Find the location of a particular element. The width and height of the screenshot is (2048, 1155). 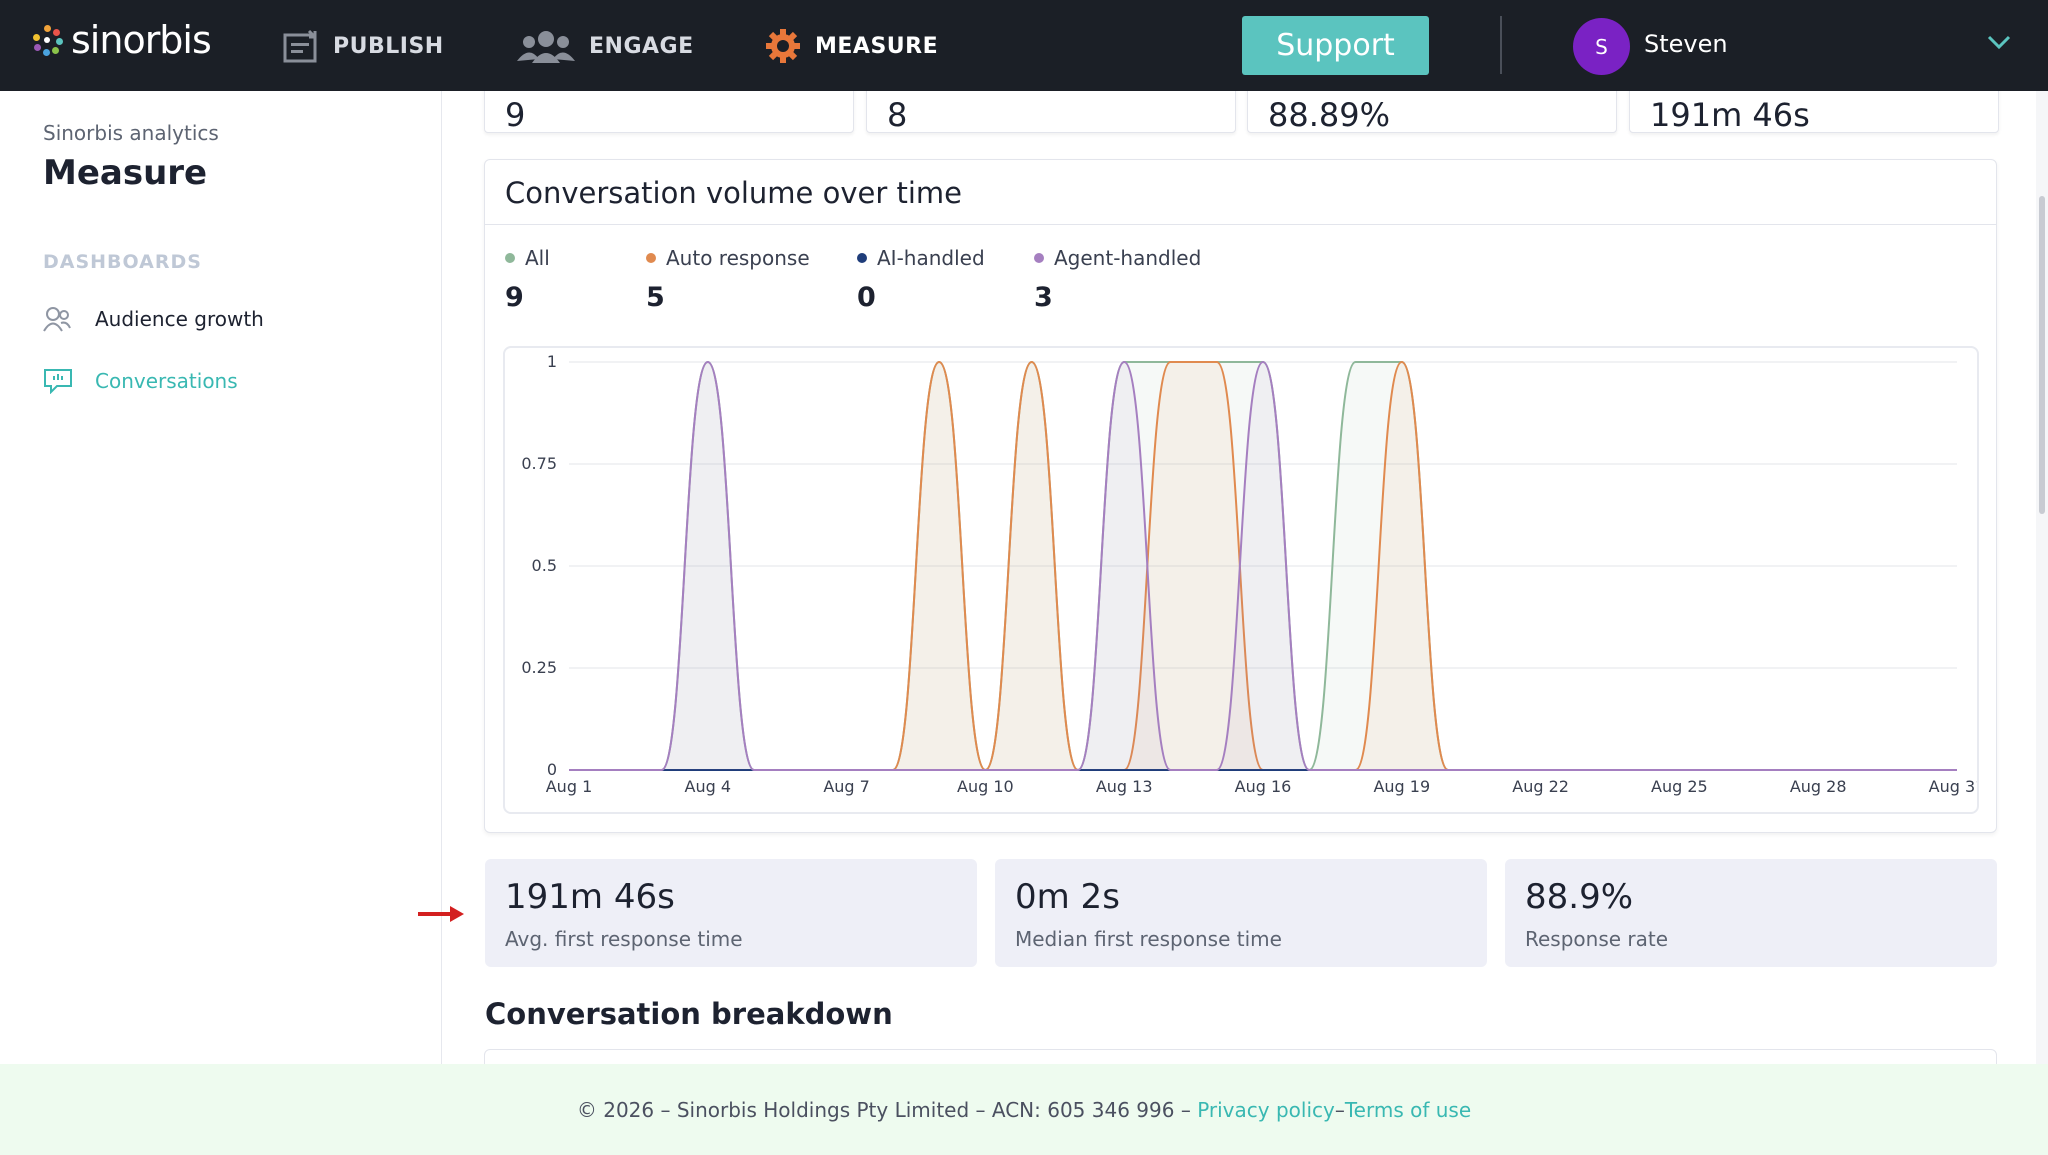

legend-ai-handled: AI-handled 0 is located at coordinates (921, 279).